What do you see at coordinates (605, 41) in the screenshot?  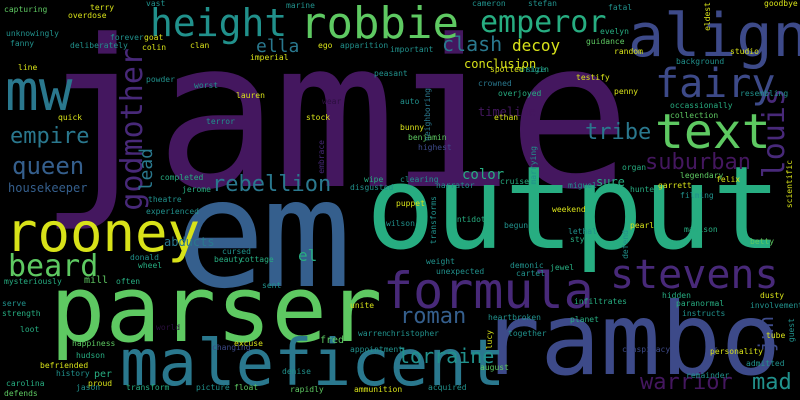 I see `word-guidance: guidance` at bounding box center [605, 41].